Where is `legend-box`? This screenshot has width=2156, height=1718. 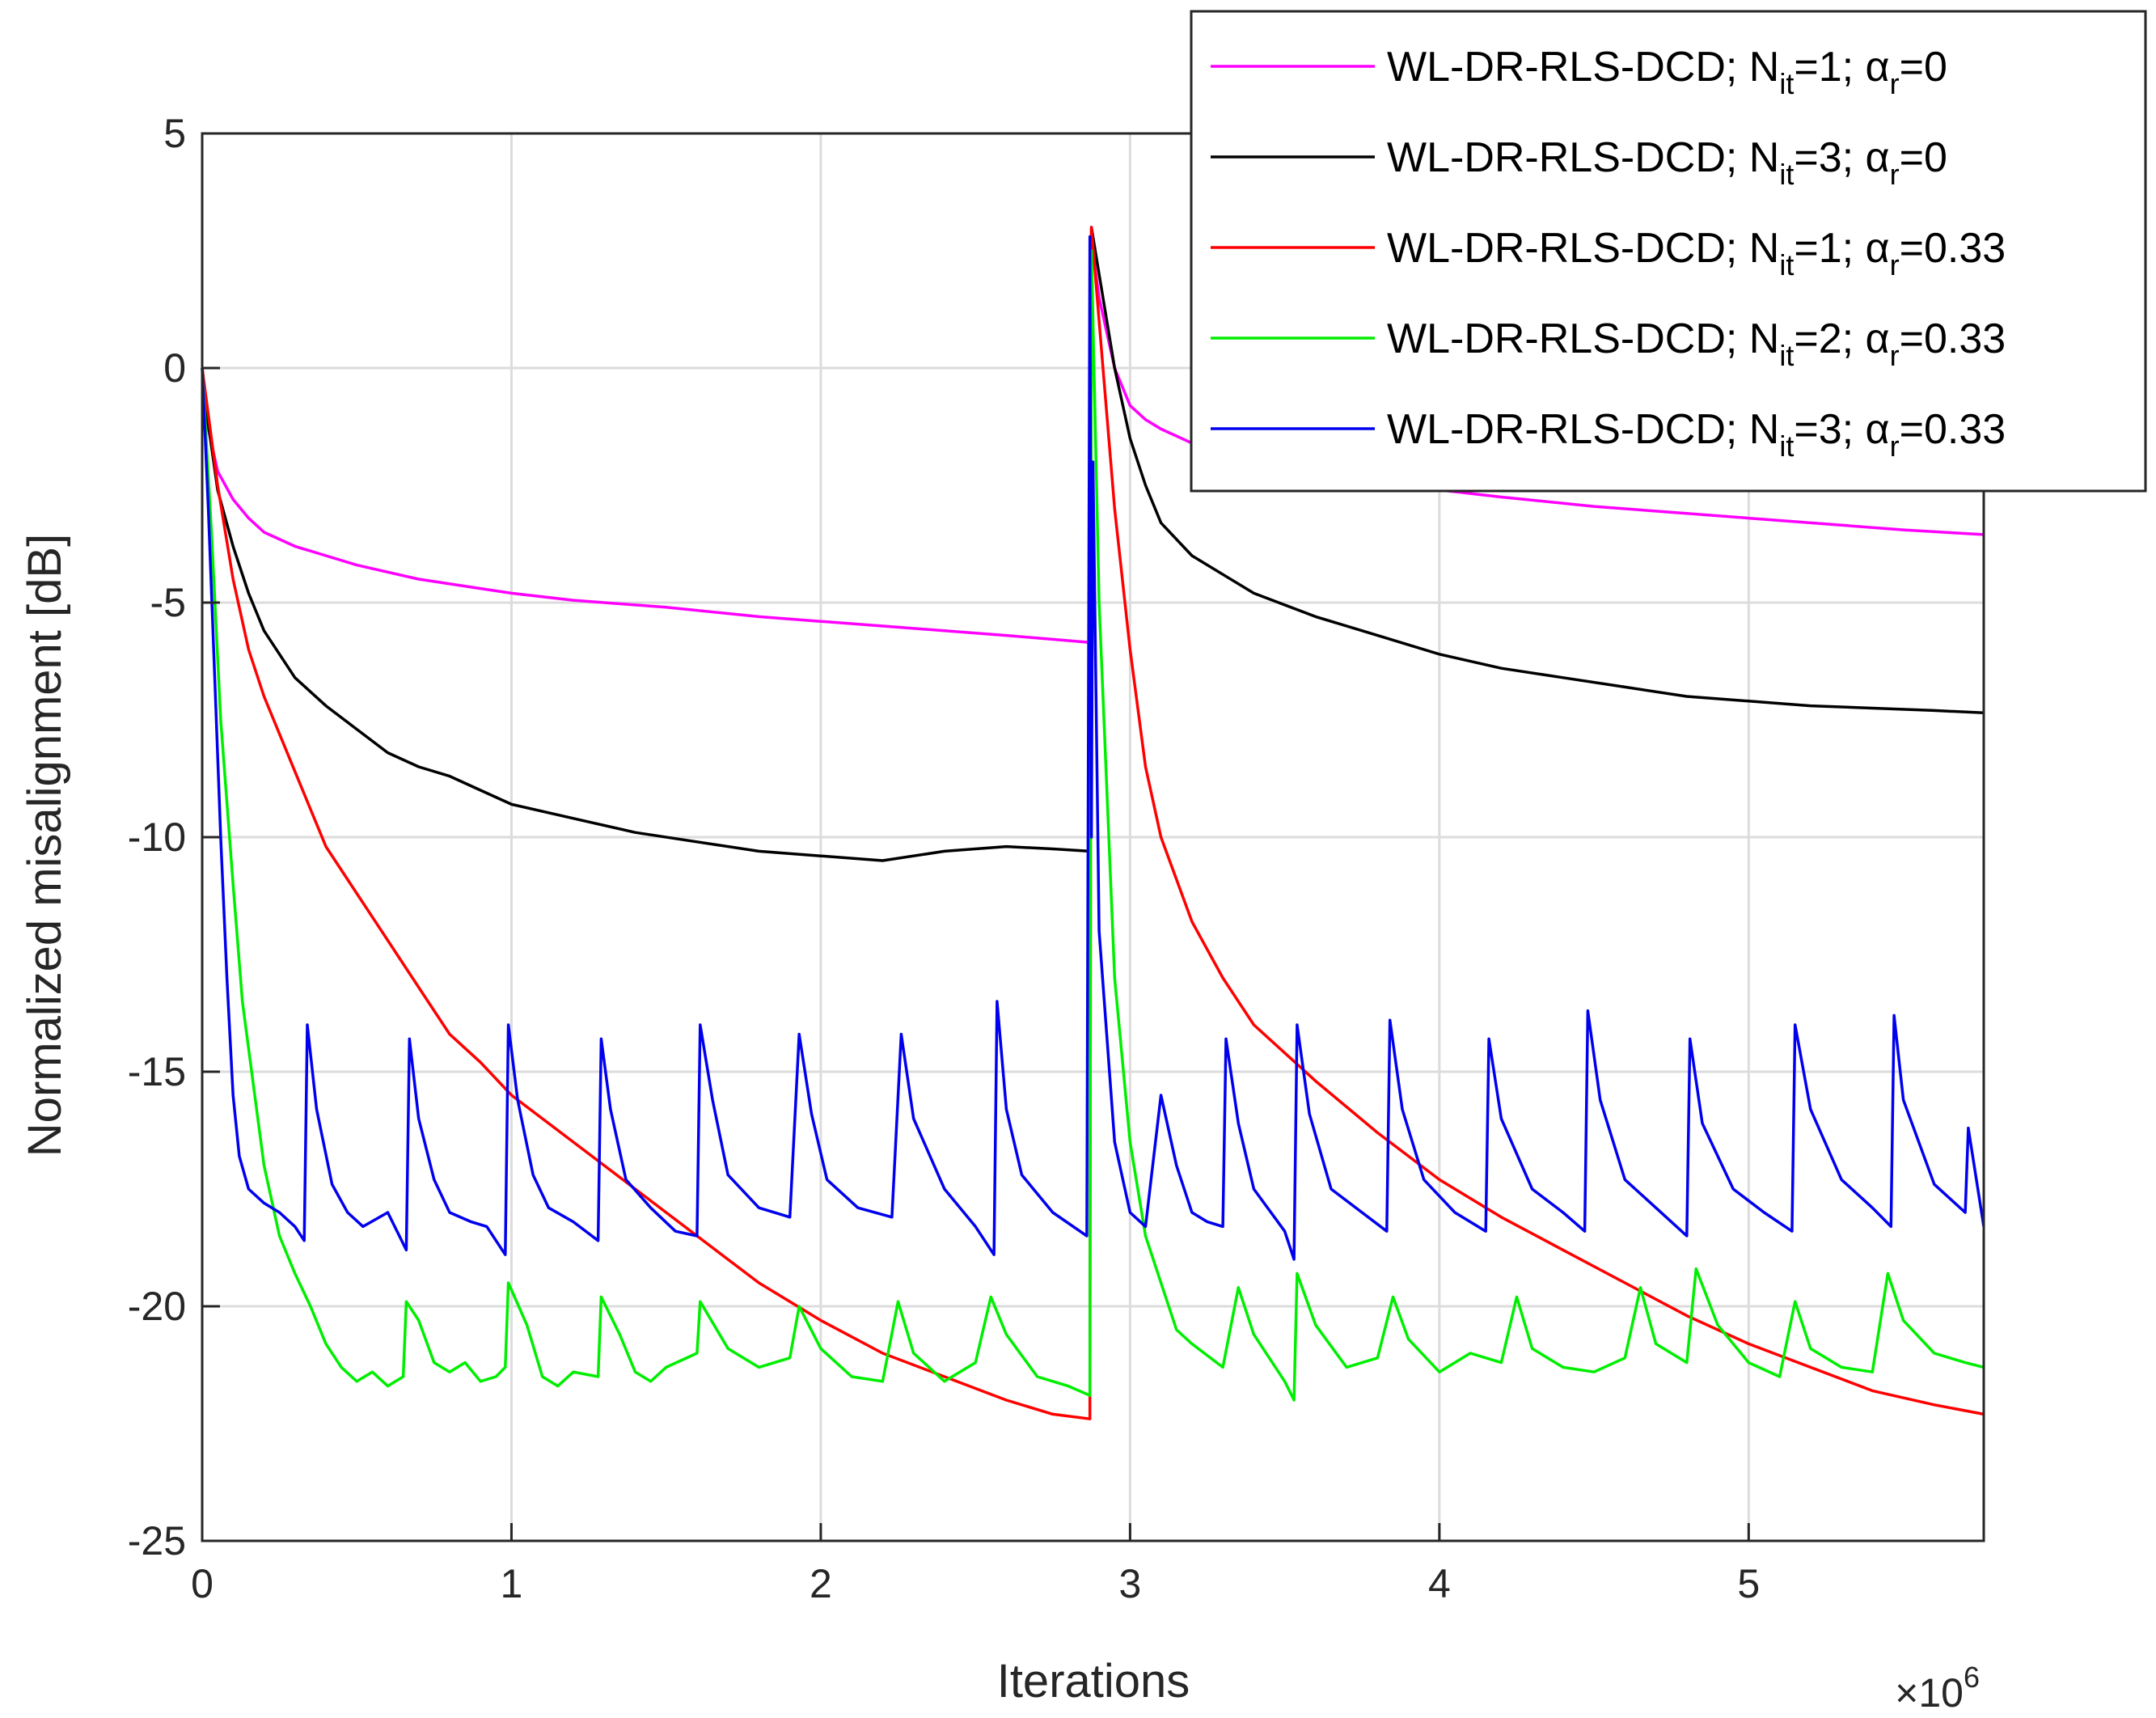 legend-box is located at coordinates (1668, 251).